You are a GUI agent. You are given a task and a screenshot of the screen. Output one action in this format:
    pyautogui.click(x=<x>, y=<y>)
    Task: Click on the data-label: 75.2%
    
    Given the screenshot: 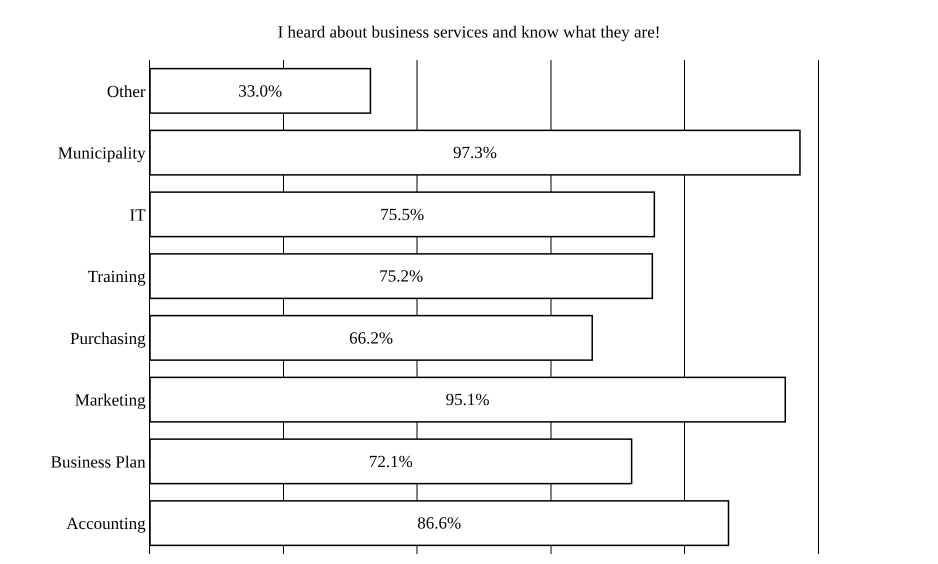 What is the action you would take?
    pyautogui.click(x=401, y=276)
    